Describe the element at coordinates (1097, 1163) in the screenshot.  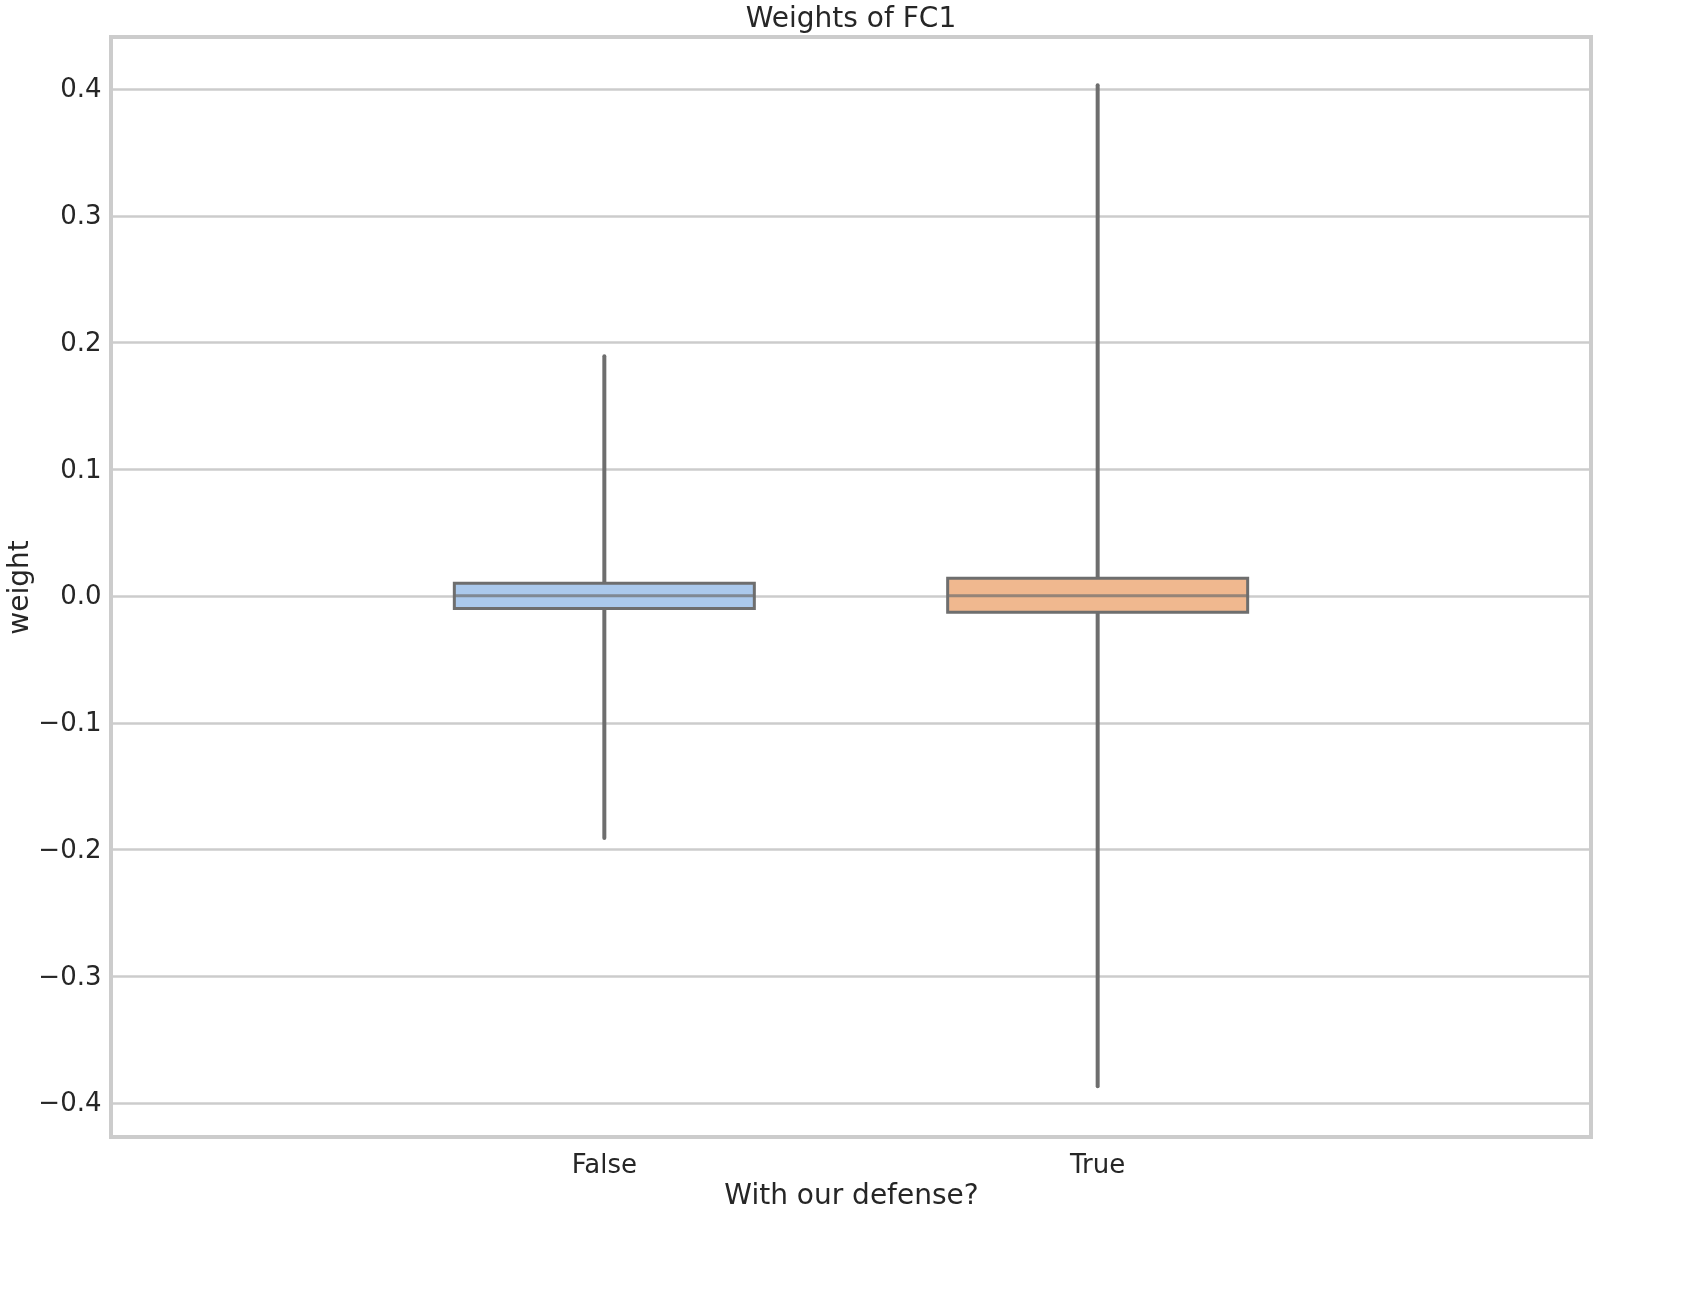
I see `x-tick-label: True` at that location.